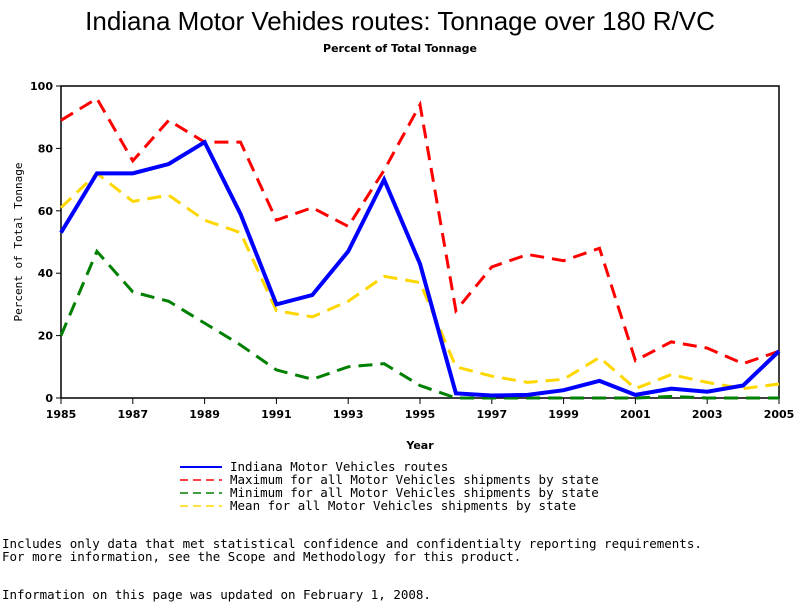 This screenshot has width=800, height=602. What do you see at coordinates (204, 414) in the screenshot?
I see `x-tick-label: 1989` at bounding box center [204, 414].